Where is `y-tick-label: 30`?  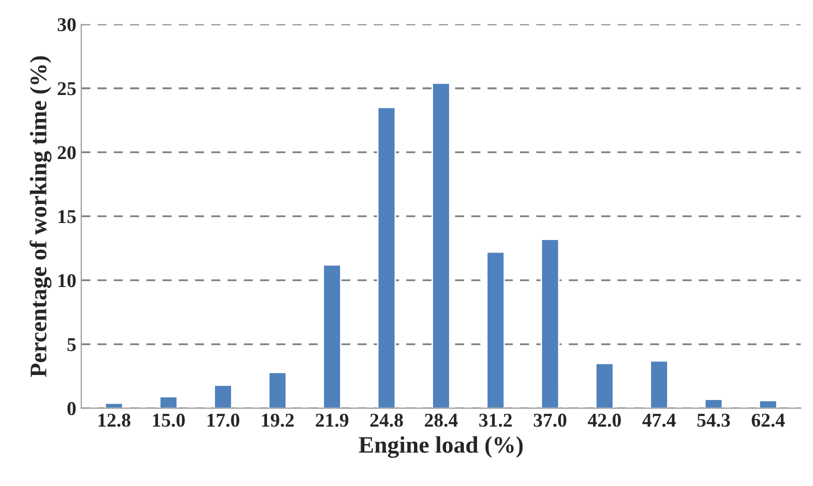
y-tick-label: 30 is located at coordinates (67, 25).